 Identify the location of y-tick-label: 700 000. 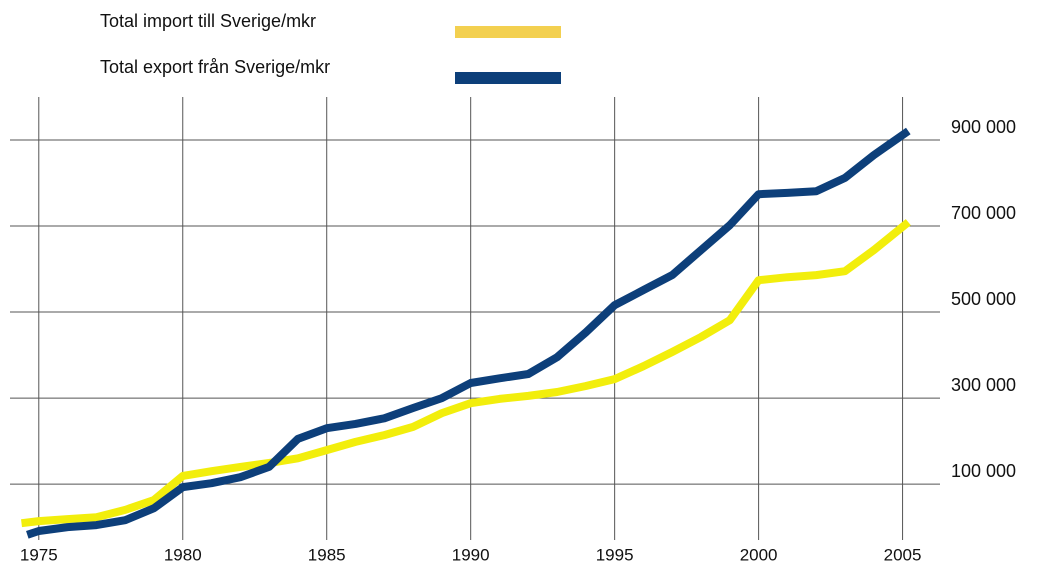
(983, 213).